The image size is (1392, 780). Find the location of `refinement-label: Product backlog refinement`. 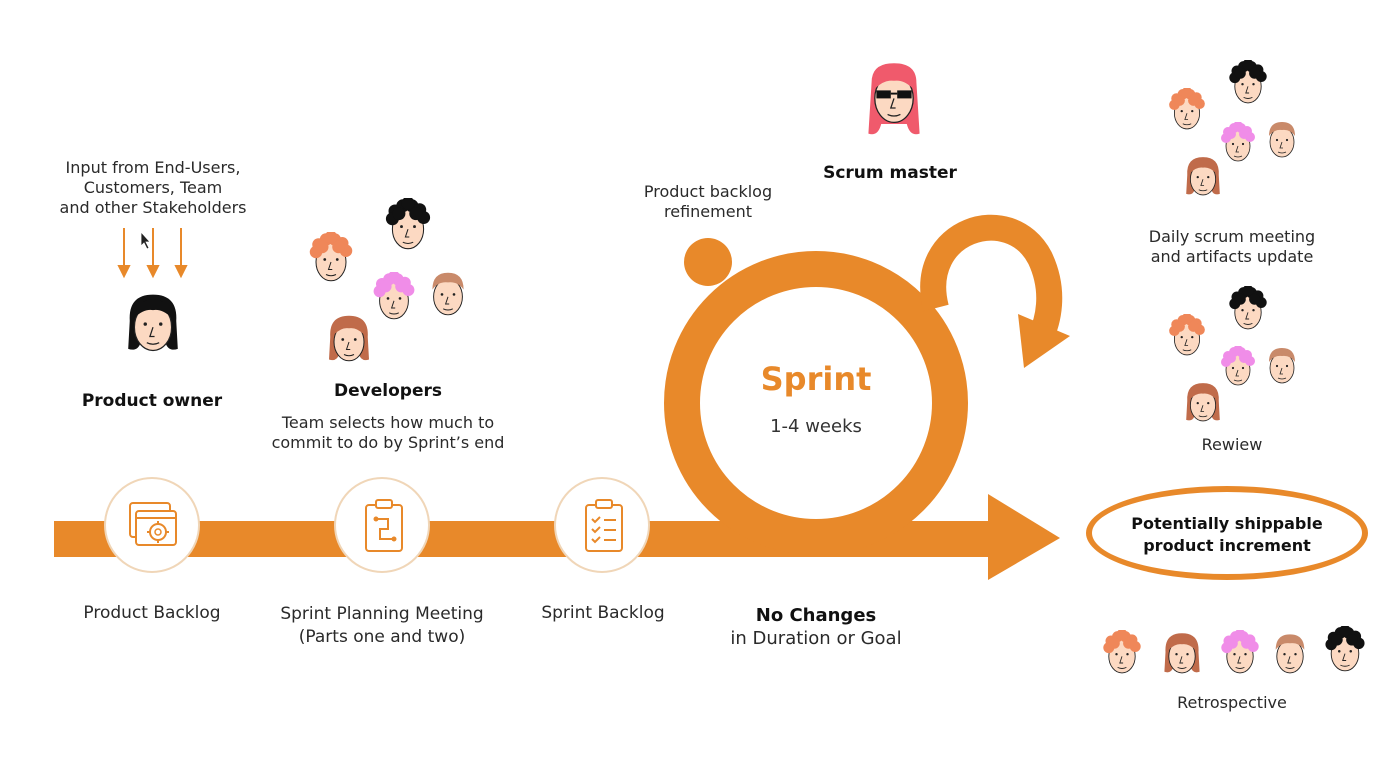

refinement-label: Product backlog refinement is located at coordinates (708, 201).